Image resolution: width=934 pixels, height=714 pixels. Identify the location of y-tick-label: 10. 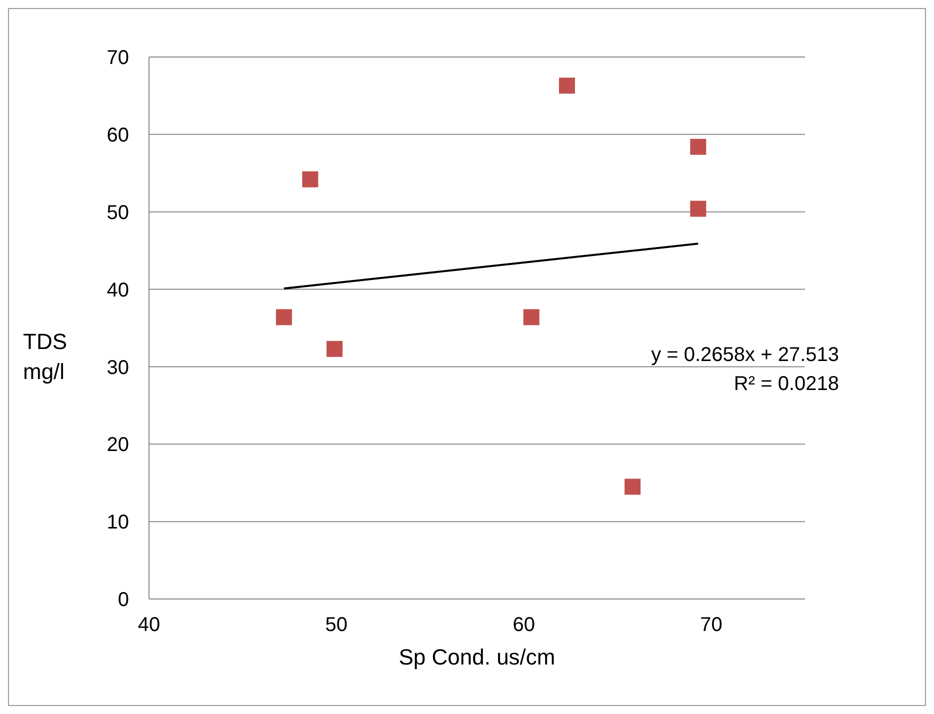
(117, 523).